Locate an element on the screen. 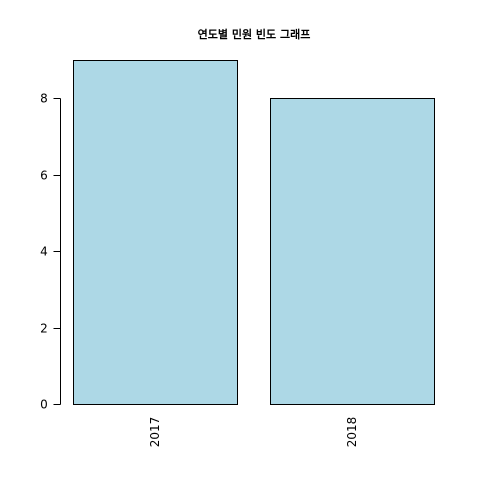  x-axis-labels: 2017 2018 is located at coordinates (253, 432).